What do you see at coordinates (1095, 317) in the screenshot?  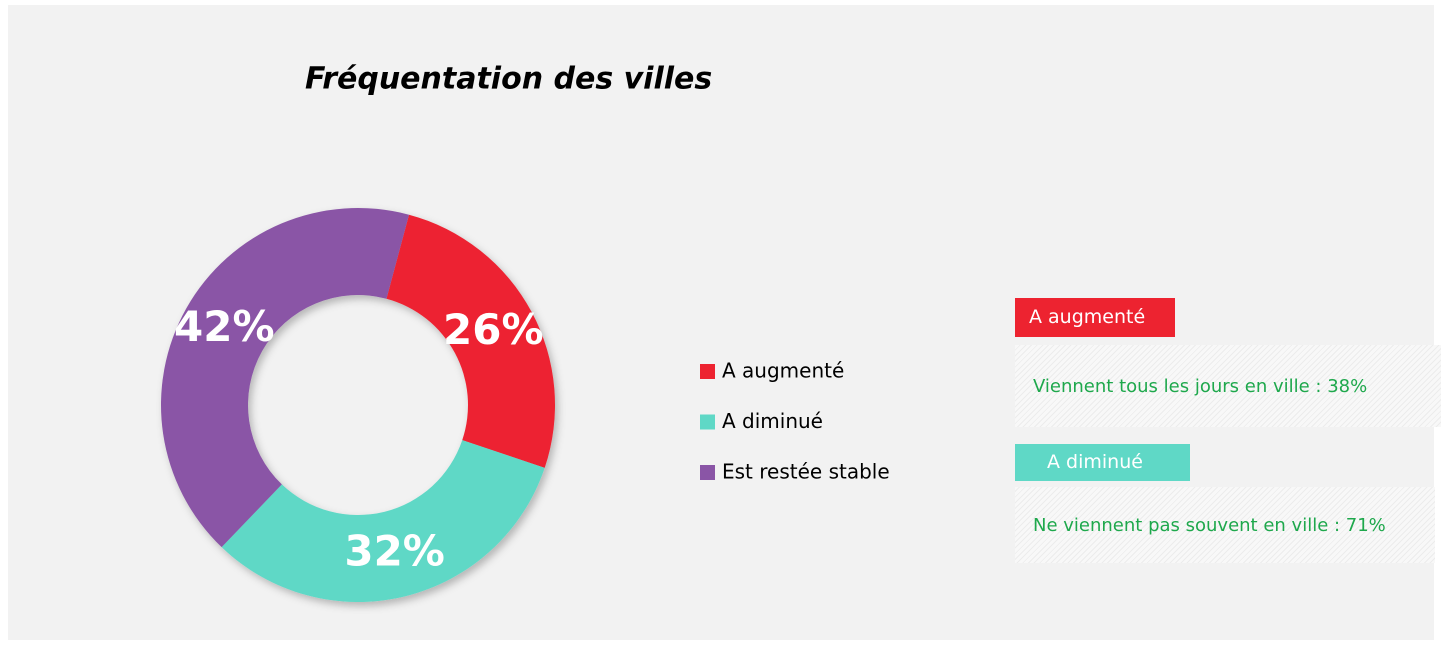 I see `panel-title: A augmenté` at bounding box center [1095, 317].